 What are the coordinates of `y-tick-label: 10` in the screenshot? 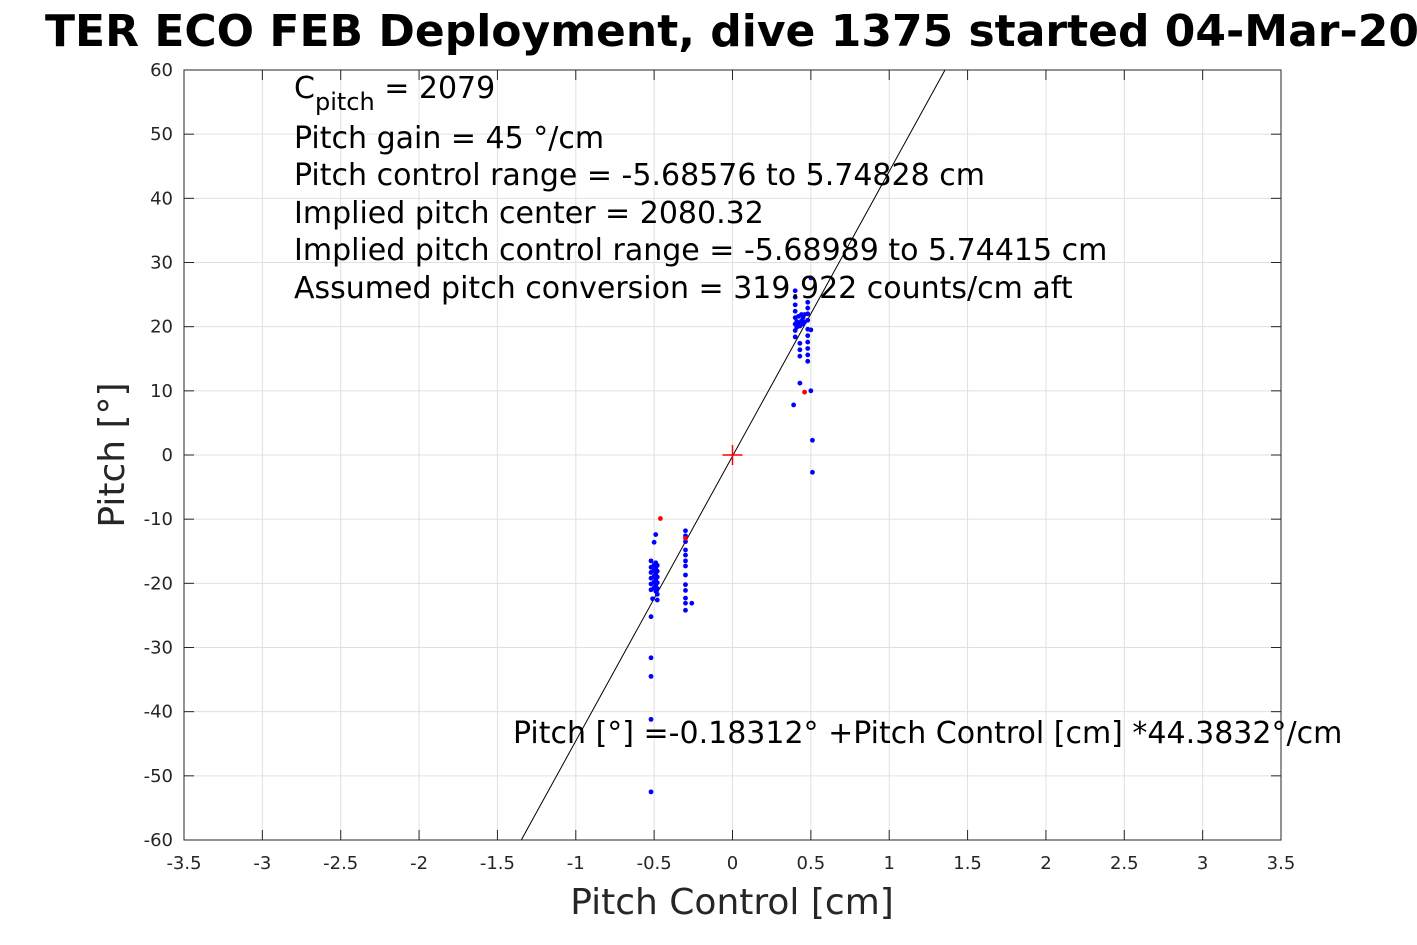 It's located at (161, 391).